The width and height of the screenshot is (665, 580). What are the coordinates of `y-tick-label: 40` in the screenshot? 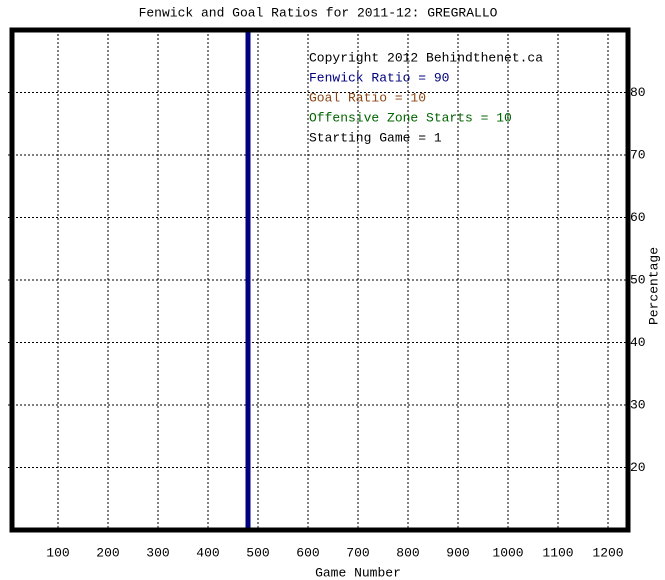 It's located at (638, 342).